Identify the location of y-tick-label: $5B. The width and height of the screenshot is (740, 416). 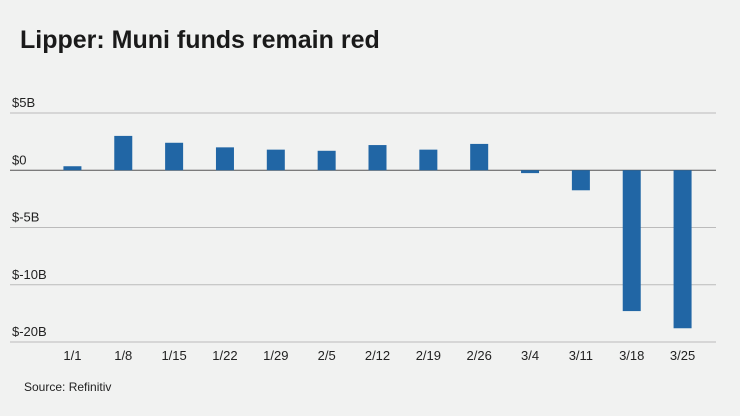
(23, 102).